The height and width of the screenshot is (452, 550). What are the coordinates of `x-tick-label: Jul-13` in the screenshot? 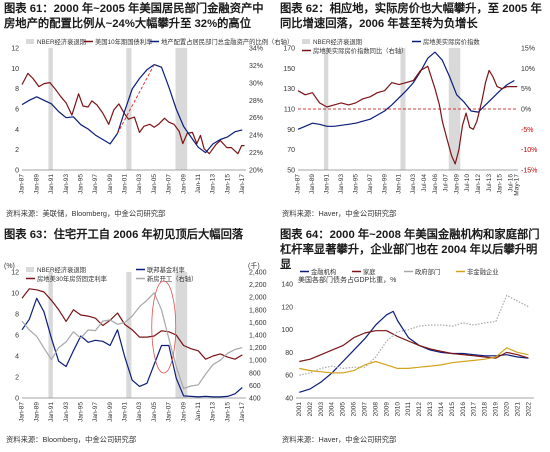 It's located at (489, 183).